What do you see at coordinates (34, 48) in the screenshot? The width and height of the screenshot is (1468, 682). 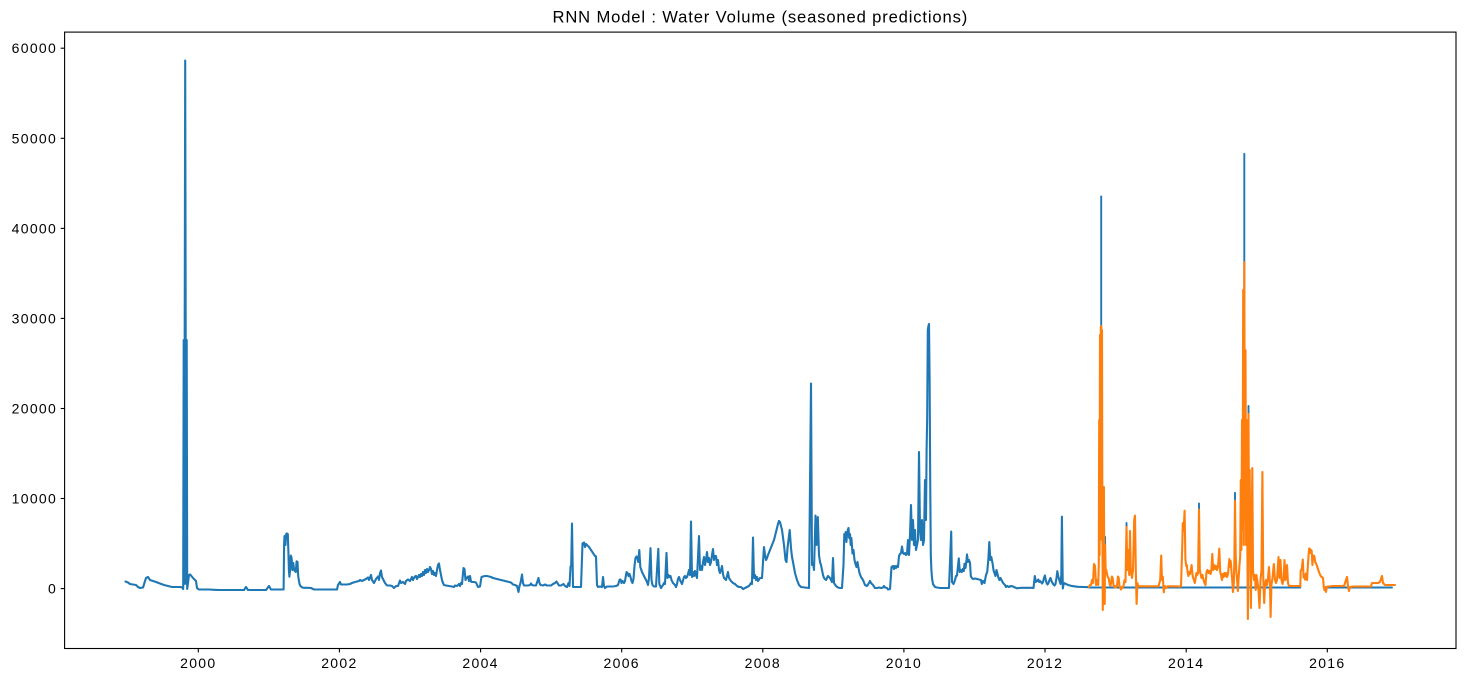 I see `svg-text: 60000` at bounding box center [34, 48].